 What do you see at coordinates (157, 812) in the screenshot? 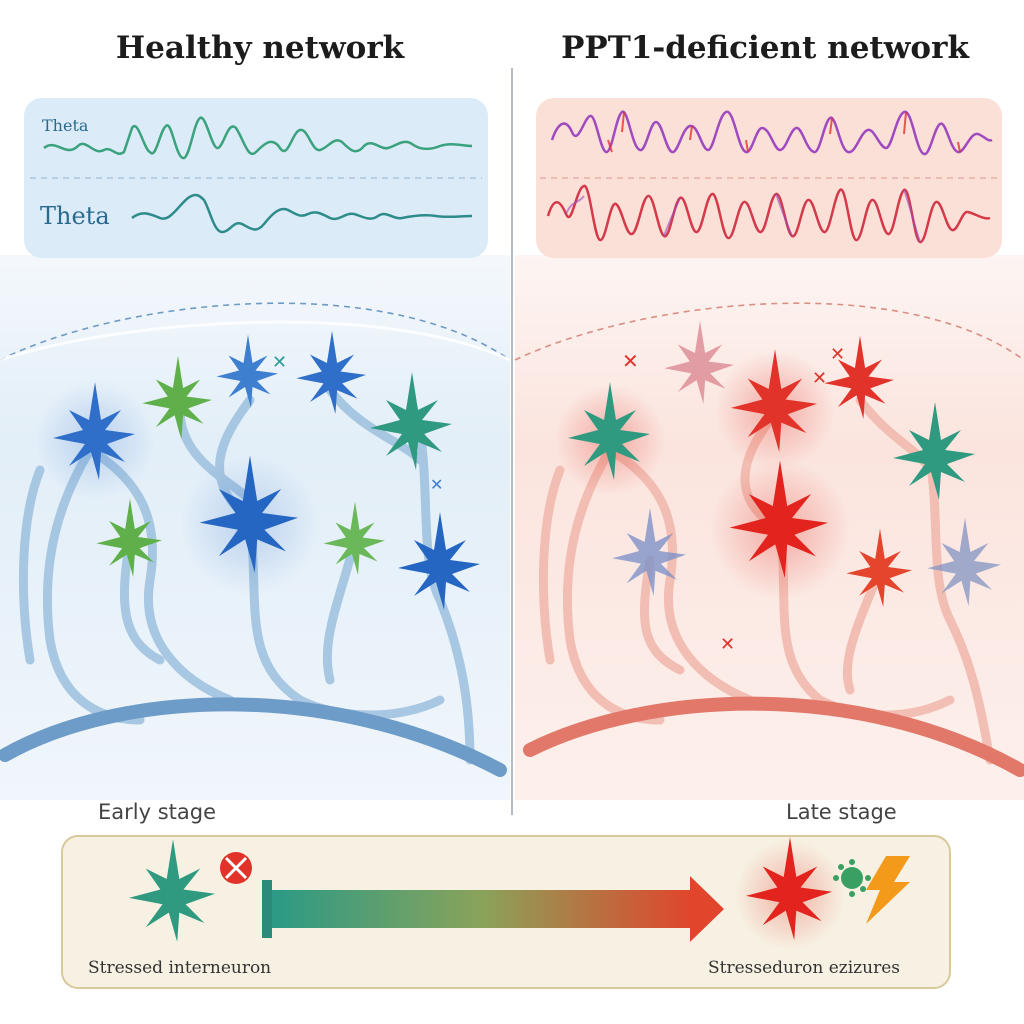
I see `early-stage-label: Early stage` at bounding box center [157, 812].